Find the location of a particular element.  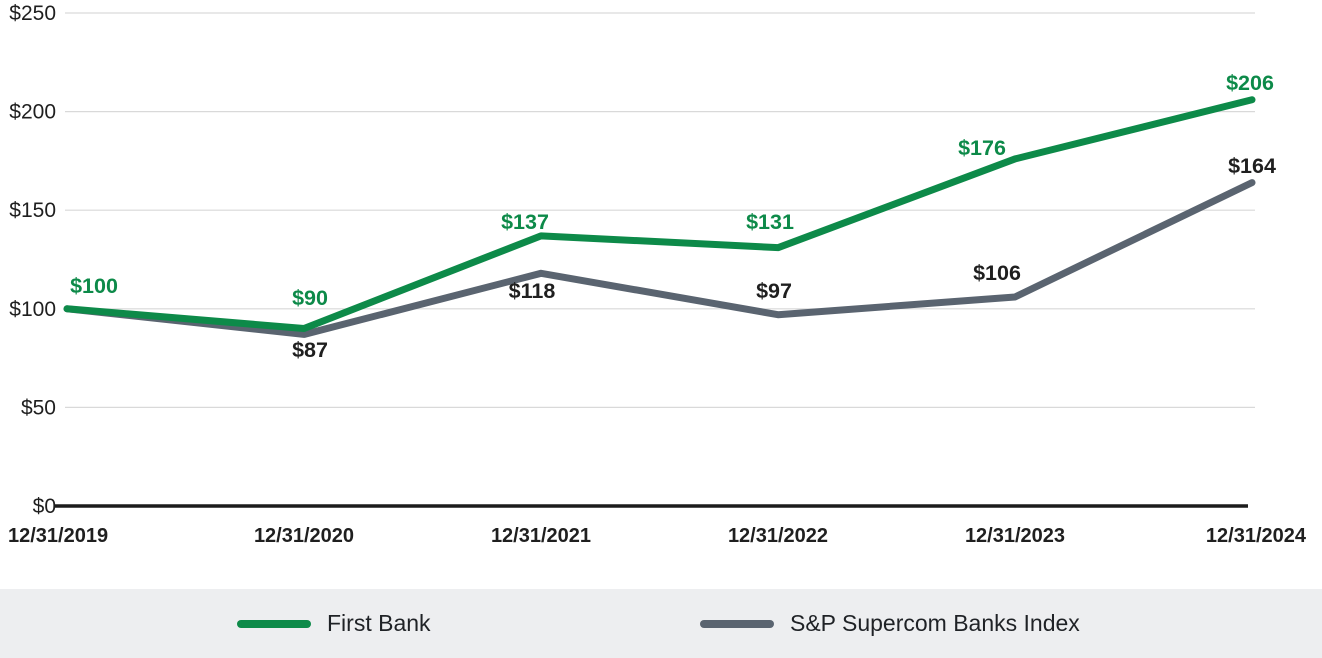

data-label-first-bank: $176 is located at coordinates (982, 148).